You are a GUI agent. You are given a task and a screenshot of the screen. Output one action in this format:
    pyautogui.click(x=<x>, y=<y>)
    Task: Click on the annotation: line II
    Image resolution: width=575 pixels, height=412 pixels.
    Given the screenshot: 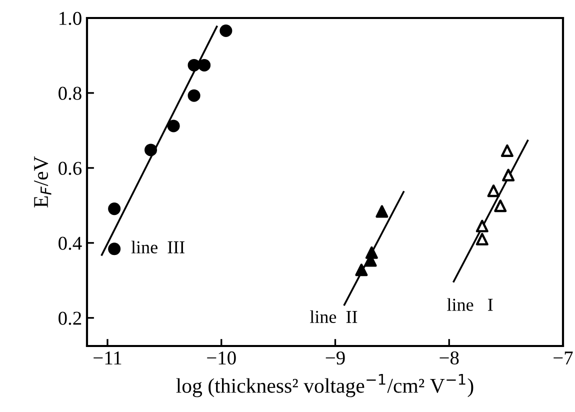 What is the action you would take?
    pyautogui.click(x=334, y=317)
    